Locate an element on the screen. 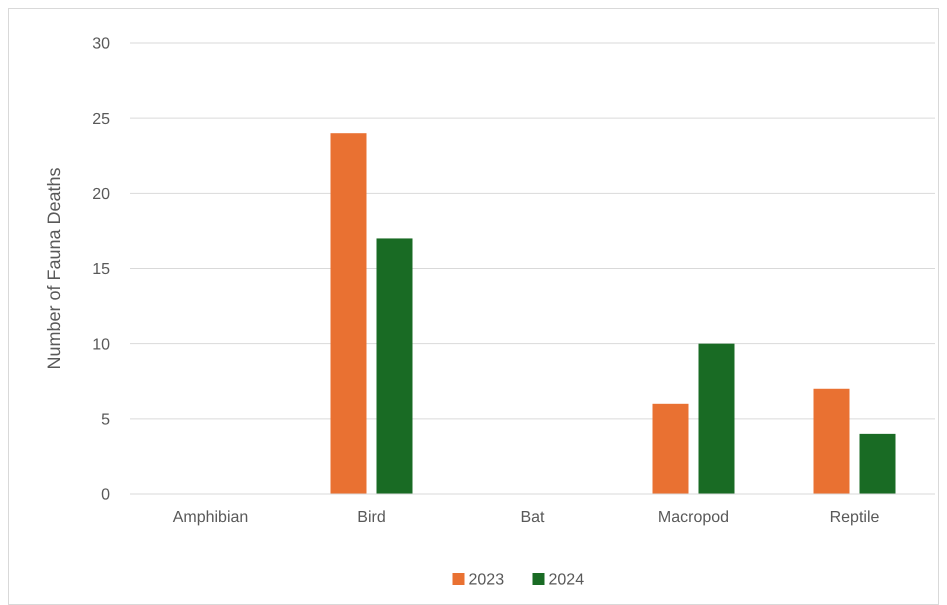 The width and height of the screenshot is (947, 605). y-axis-title: Number of Fauna Deaths is located at coordinates (54, 268).